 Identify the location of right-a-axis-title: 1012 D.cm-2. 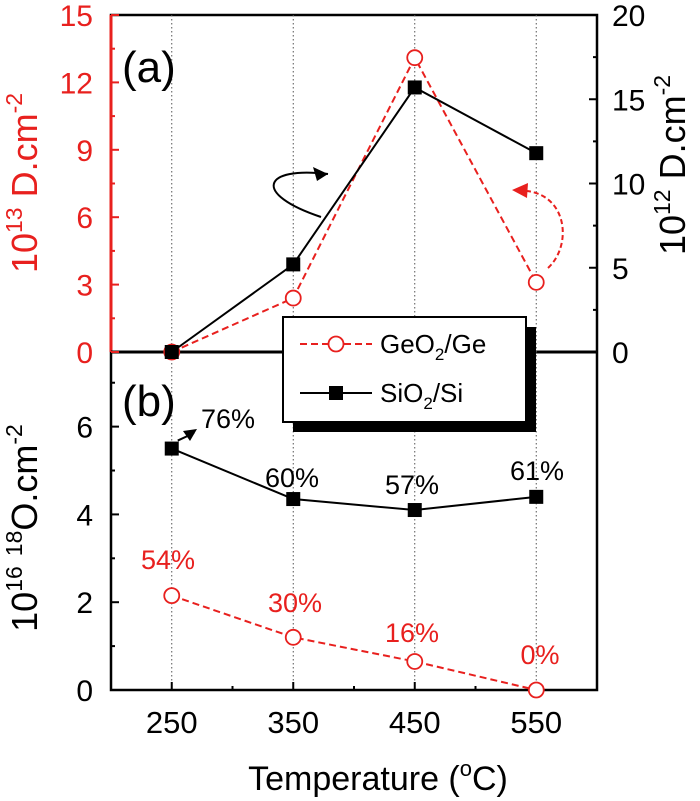
(671, 165).